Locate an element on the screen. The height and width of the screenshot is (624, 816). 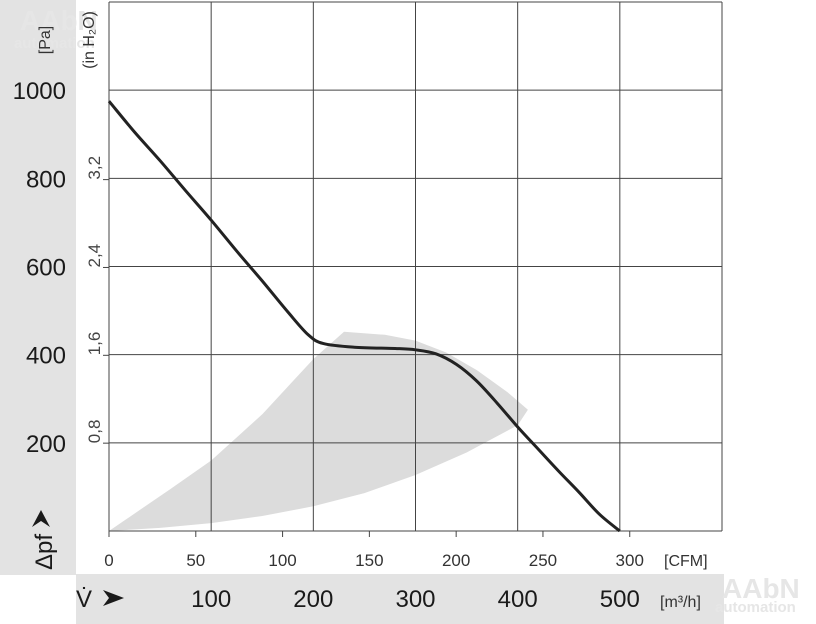
y-axis-symbol: Δpf is located at coordinates (44, 552).